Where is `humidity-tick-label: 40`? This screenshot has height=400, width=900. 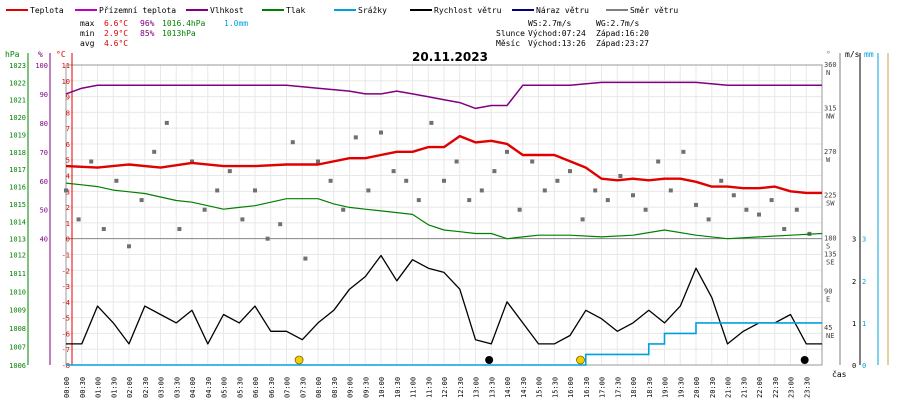
humidity-tick-label: 40 is located at coordinates (44, 240).